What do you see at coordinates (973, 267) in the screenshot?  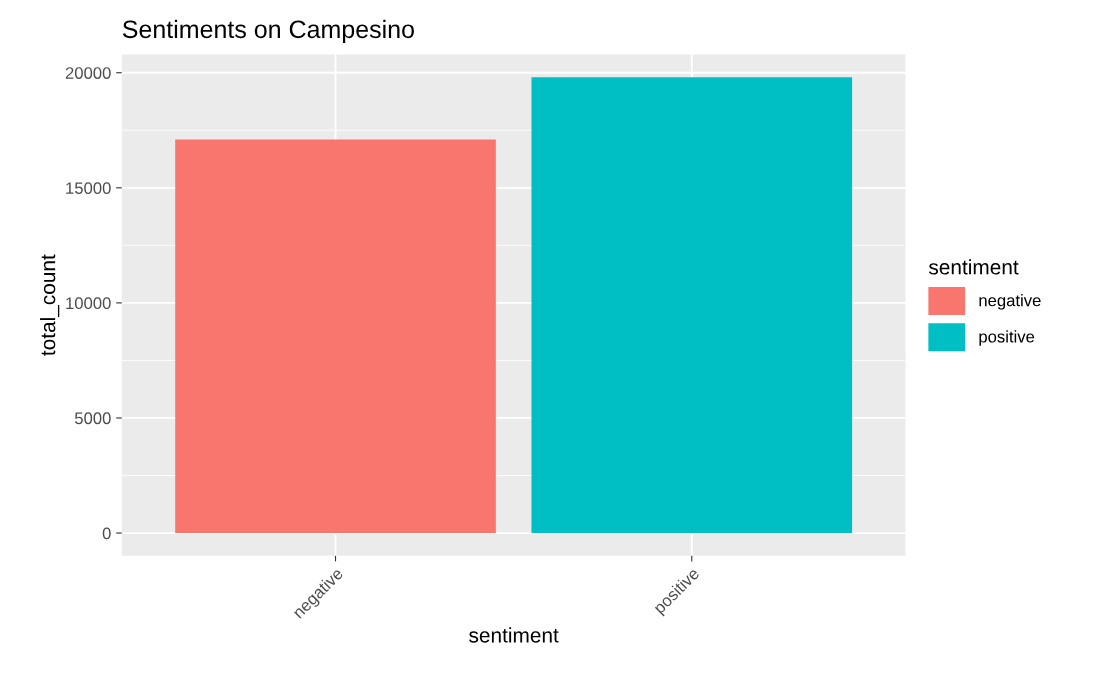 I see `legend-title: sentiment` at bounding box center [973, 267].